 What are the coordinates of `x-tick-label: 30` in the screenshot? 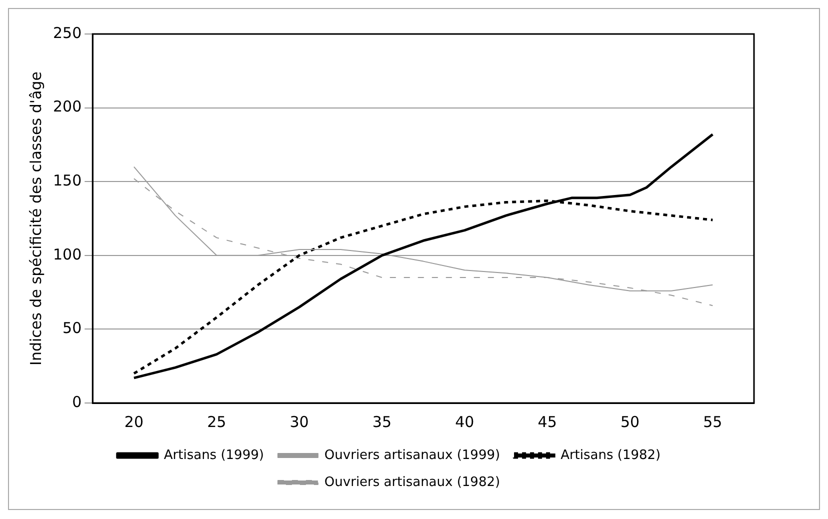 It's located at (299, 421).